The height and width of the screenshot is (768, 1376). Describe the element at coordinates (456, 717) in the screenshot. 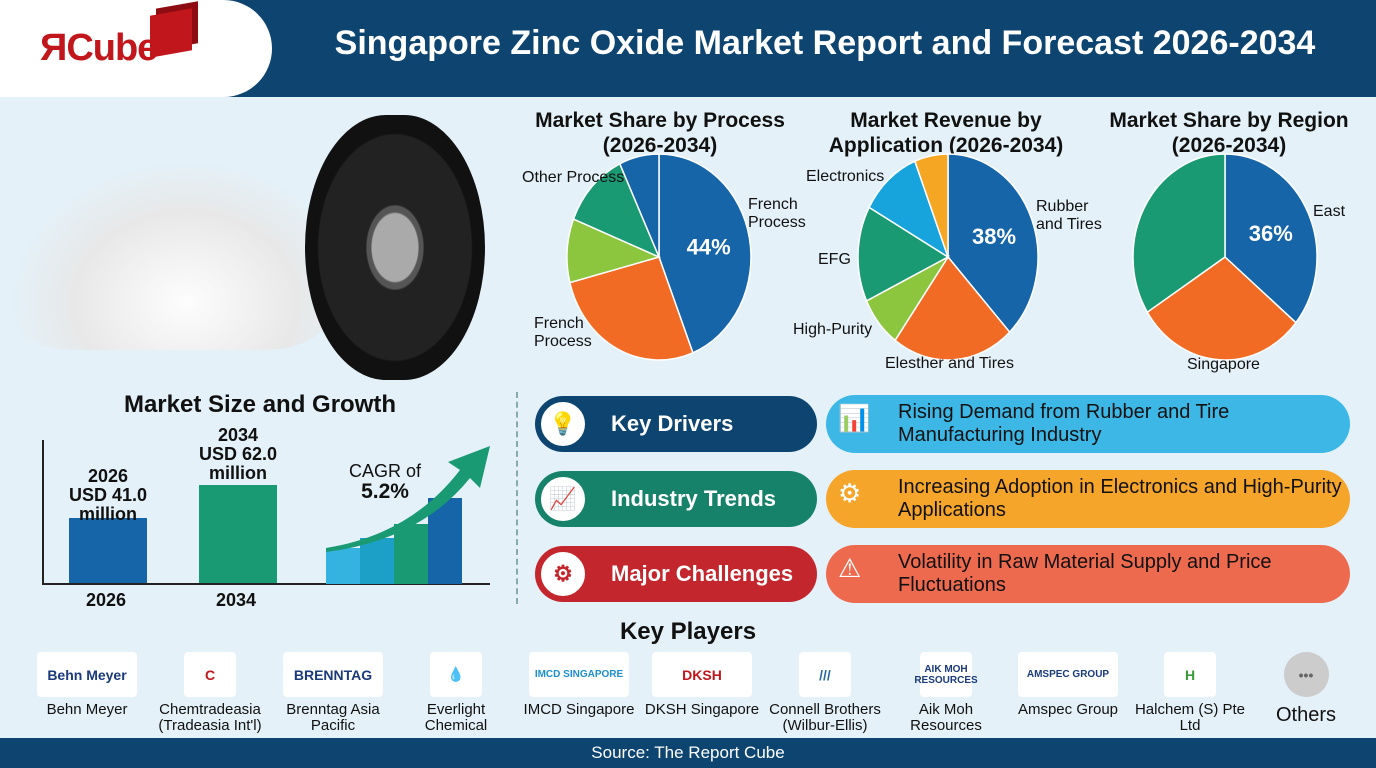

I see `player-name: Everlight Chemical` at that location.